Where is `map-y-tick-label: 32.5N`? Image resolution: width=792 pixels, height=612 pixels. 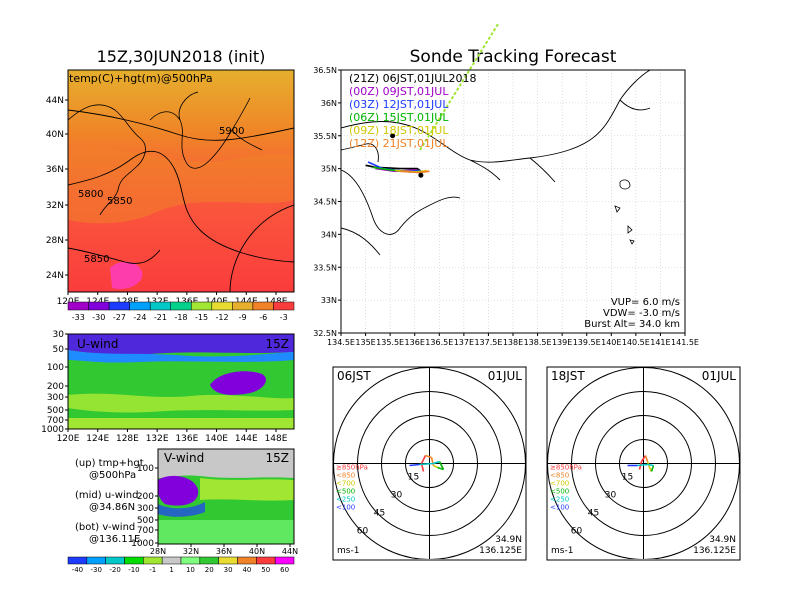
map-y-tick-label: 32.5N is located at coordinates (325, 333).